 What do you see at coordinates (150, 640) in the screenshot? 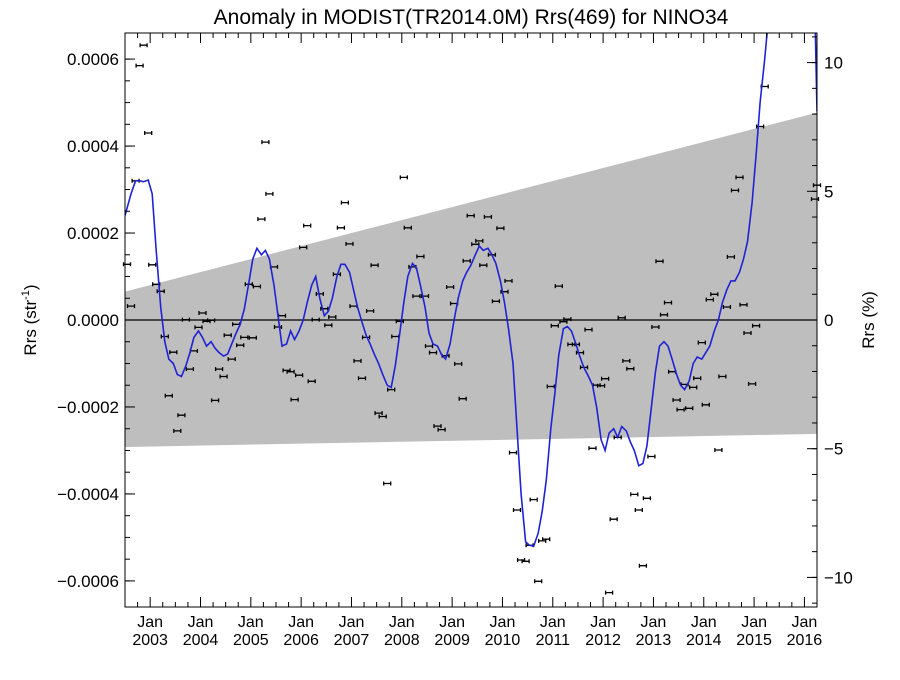
I see `x-tick-year-label: 2003` at bounding box center [150, 640].